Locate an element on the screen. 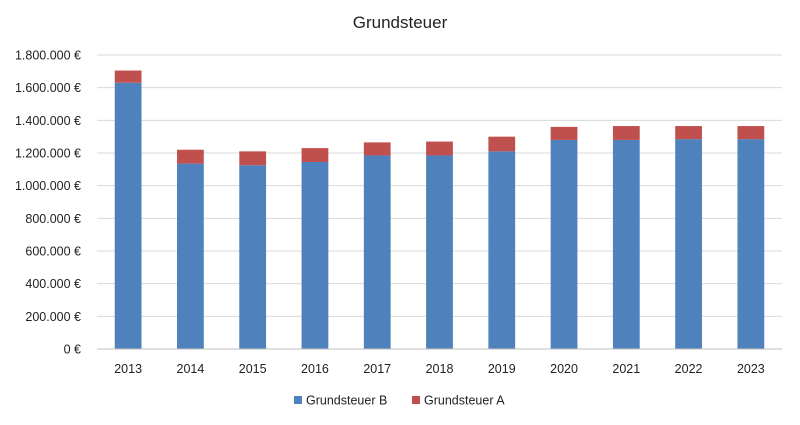 This screenshot has height=425, width=800. x-tick-label: 2021 is located at coordinates (626, 369).